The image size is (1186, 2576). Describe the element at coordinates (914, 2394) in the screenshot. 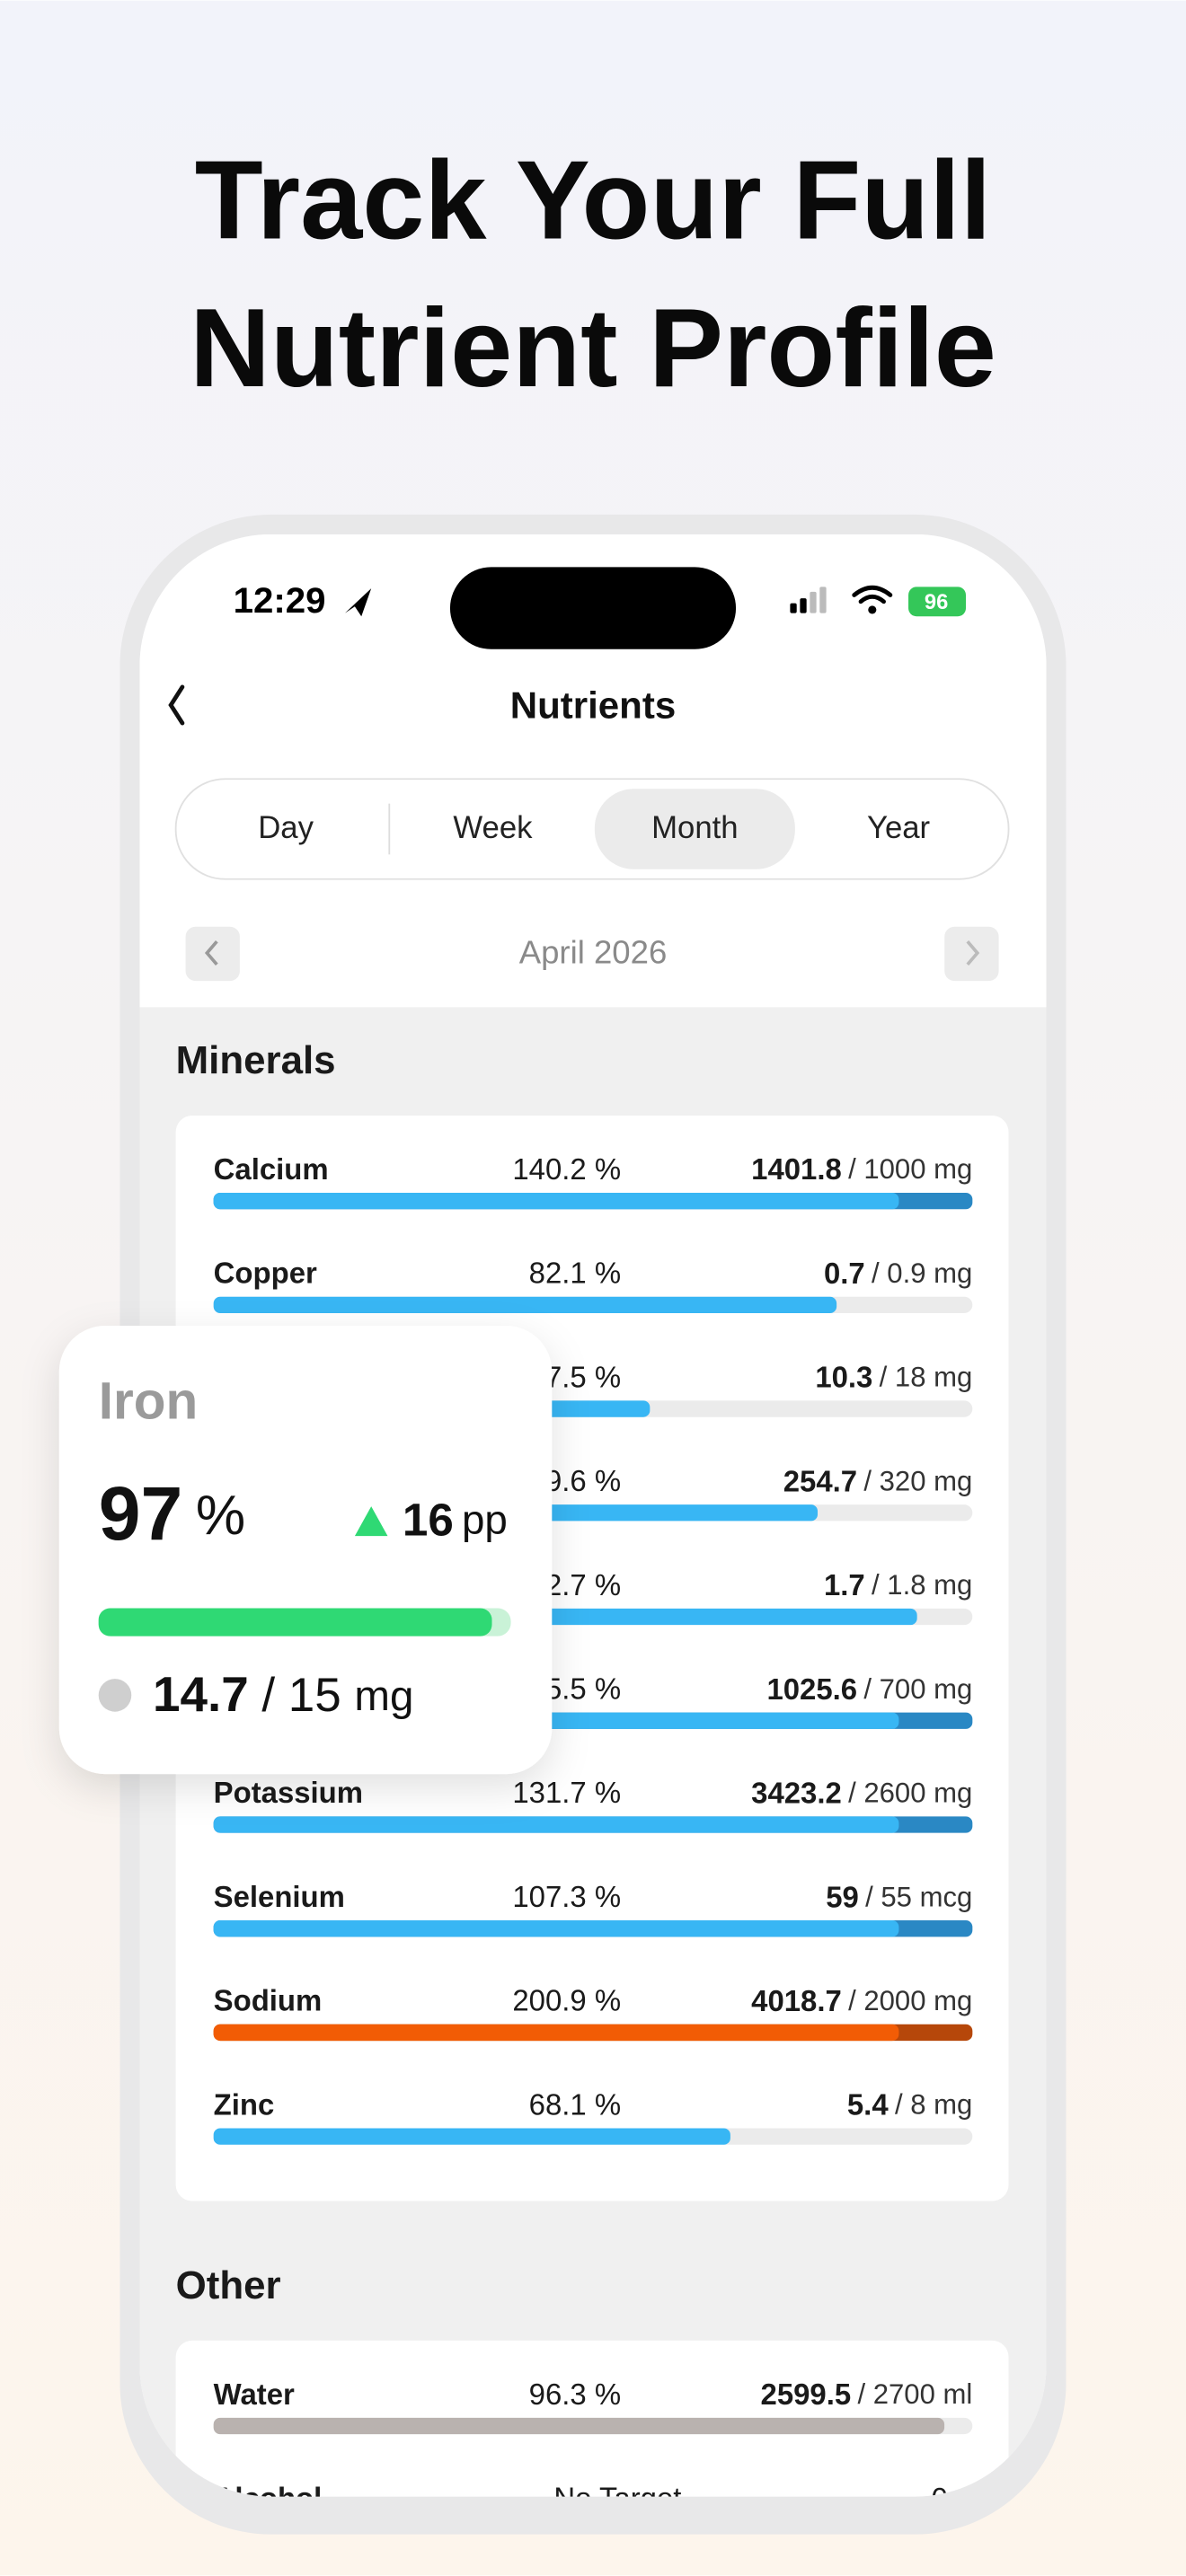

I see `amount-target: / 2700 ml` at that location.